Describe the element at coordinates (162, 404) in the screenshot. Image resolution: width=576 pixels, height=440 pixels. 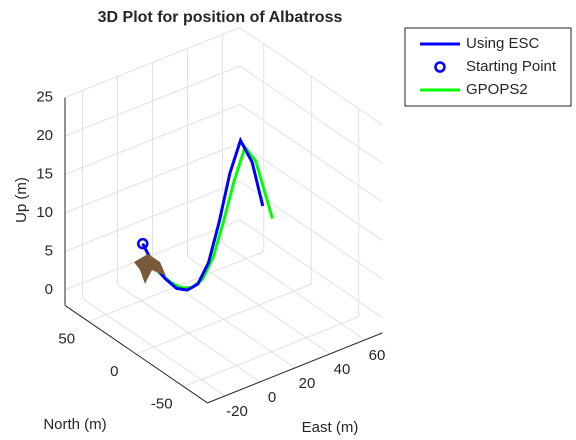
I see `y-tick-label: -50` at that location.